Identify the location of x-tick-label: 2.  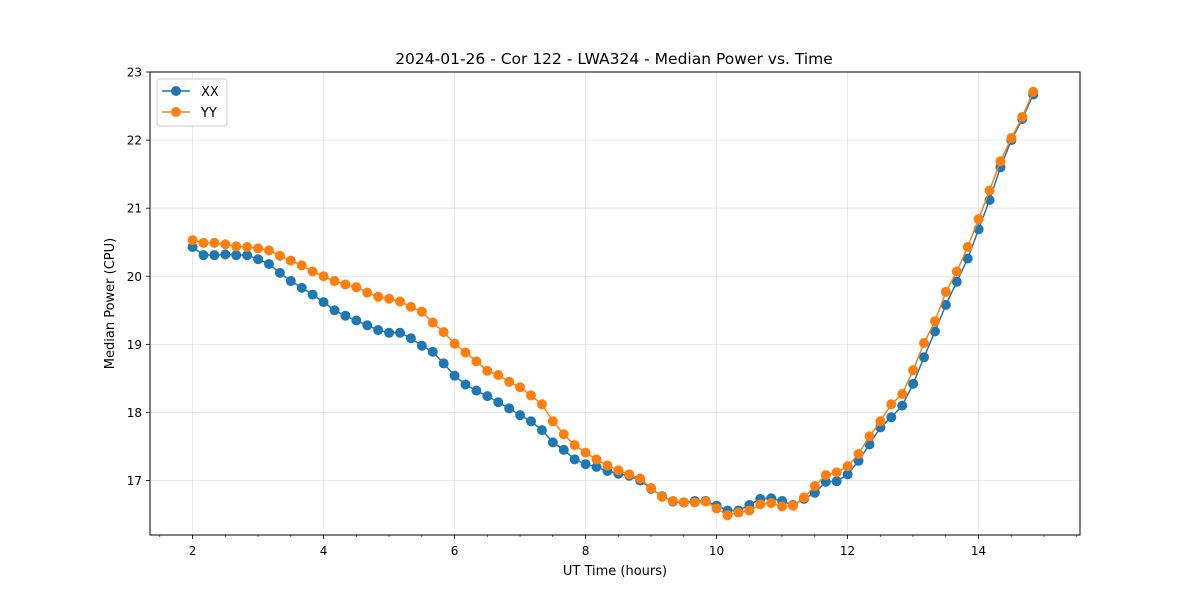
(193, 551).